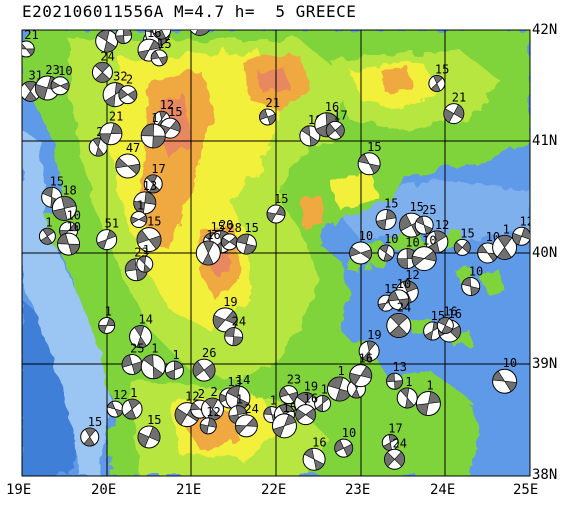  Describe the element at coordinates (104, 490) in the screenshot. I see `lon-tick-label: 20E` at that location.